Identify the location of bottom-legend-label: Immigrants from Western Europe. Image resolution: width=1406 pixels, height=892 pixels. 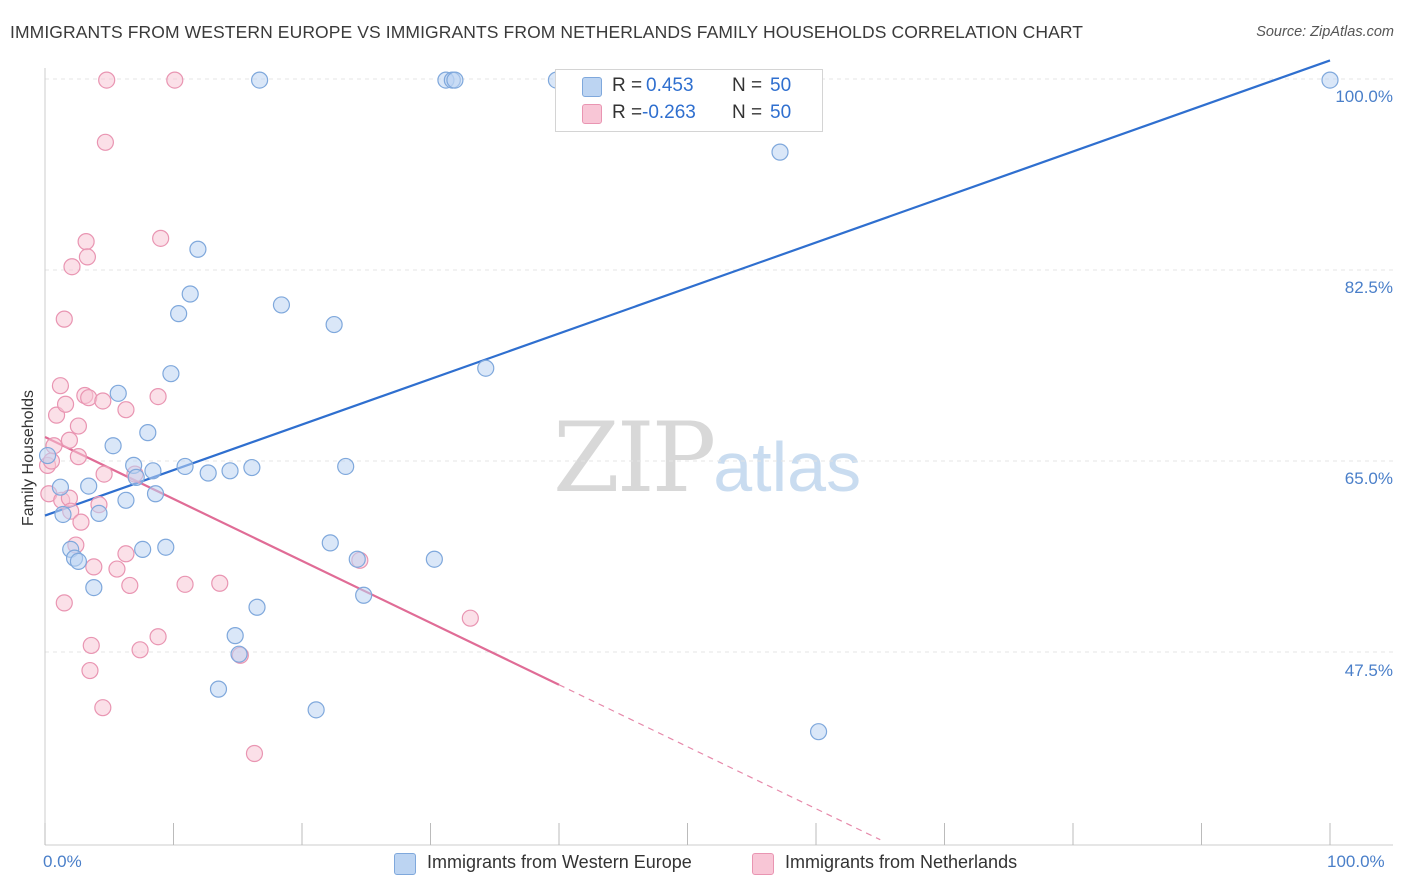
(559, 862).